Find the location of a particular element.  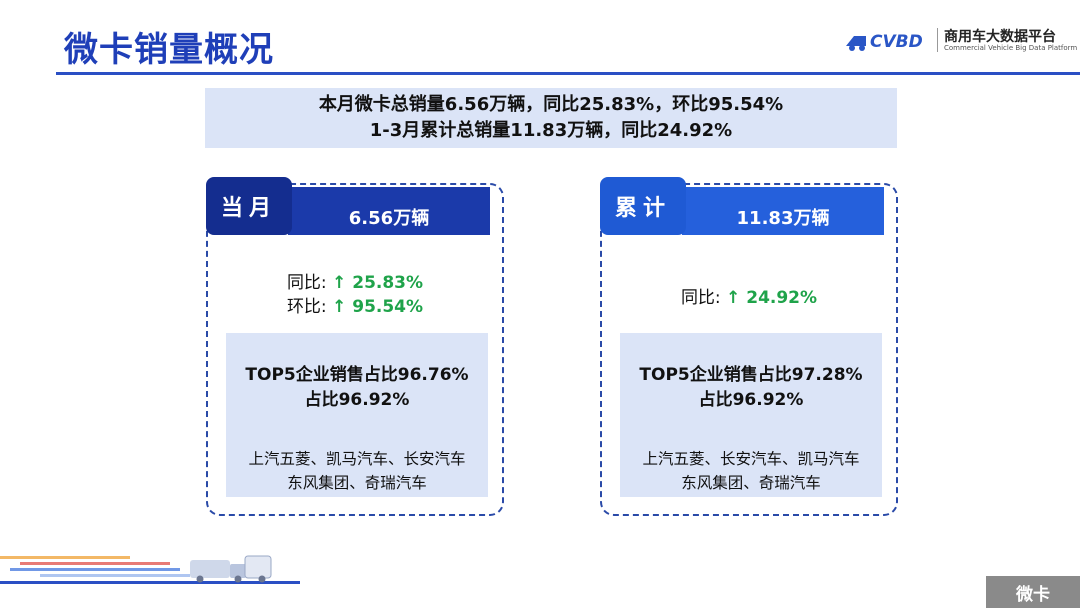

cumulative-growth: 同比: ↑ 24.92% is located at coordinates (749, 298).